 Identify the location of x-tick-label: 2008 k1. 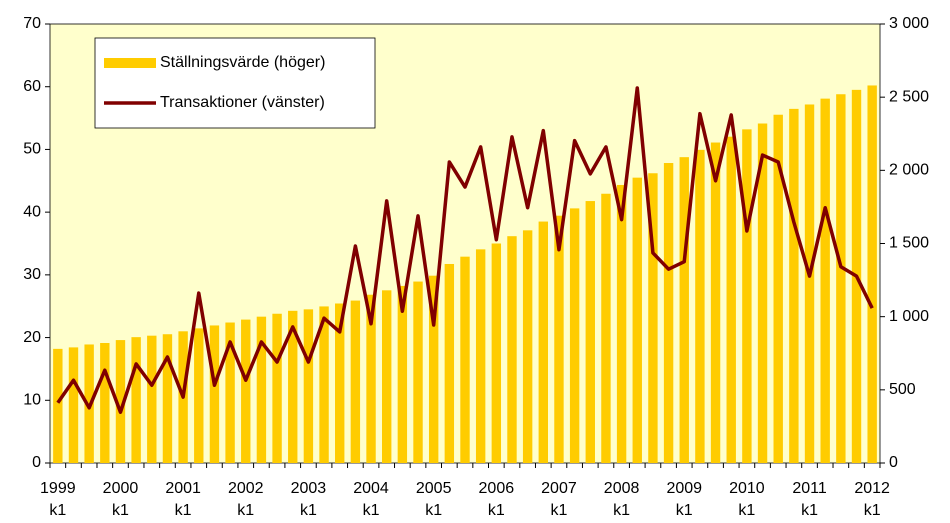
(621, 499).